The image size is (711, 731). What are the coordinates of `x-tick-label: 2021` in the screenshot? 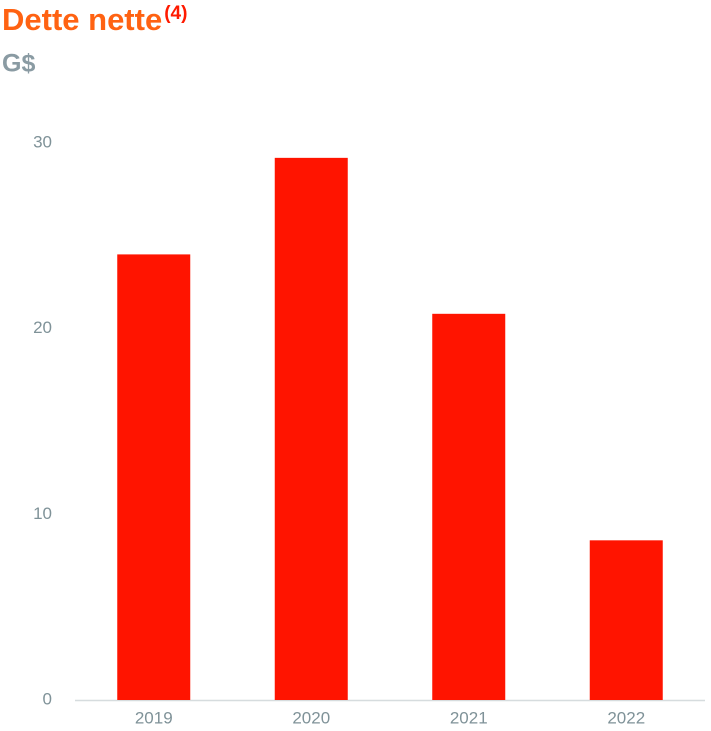 It's located at (469, 717).